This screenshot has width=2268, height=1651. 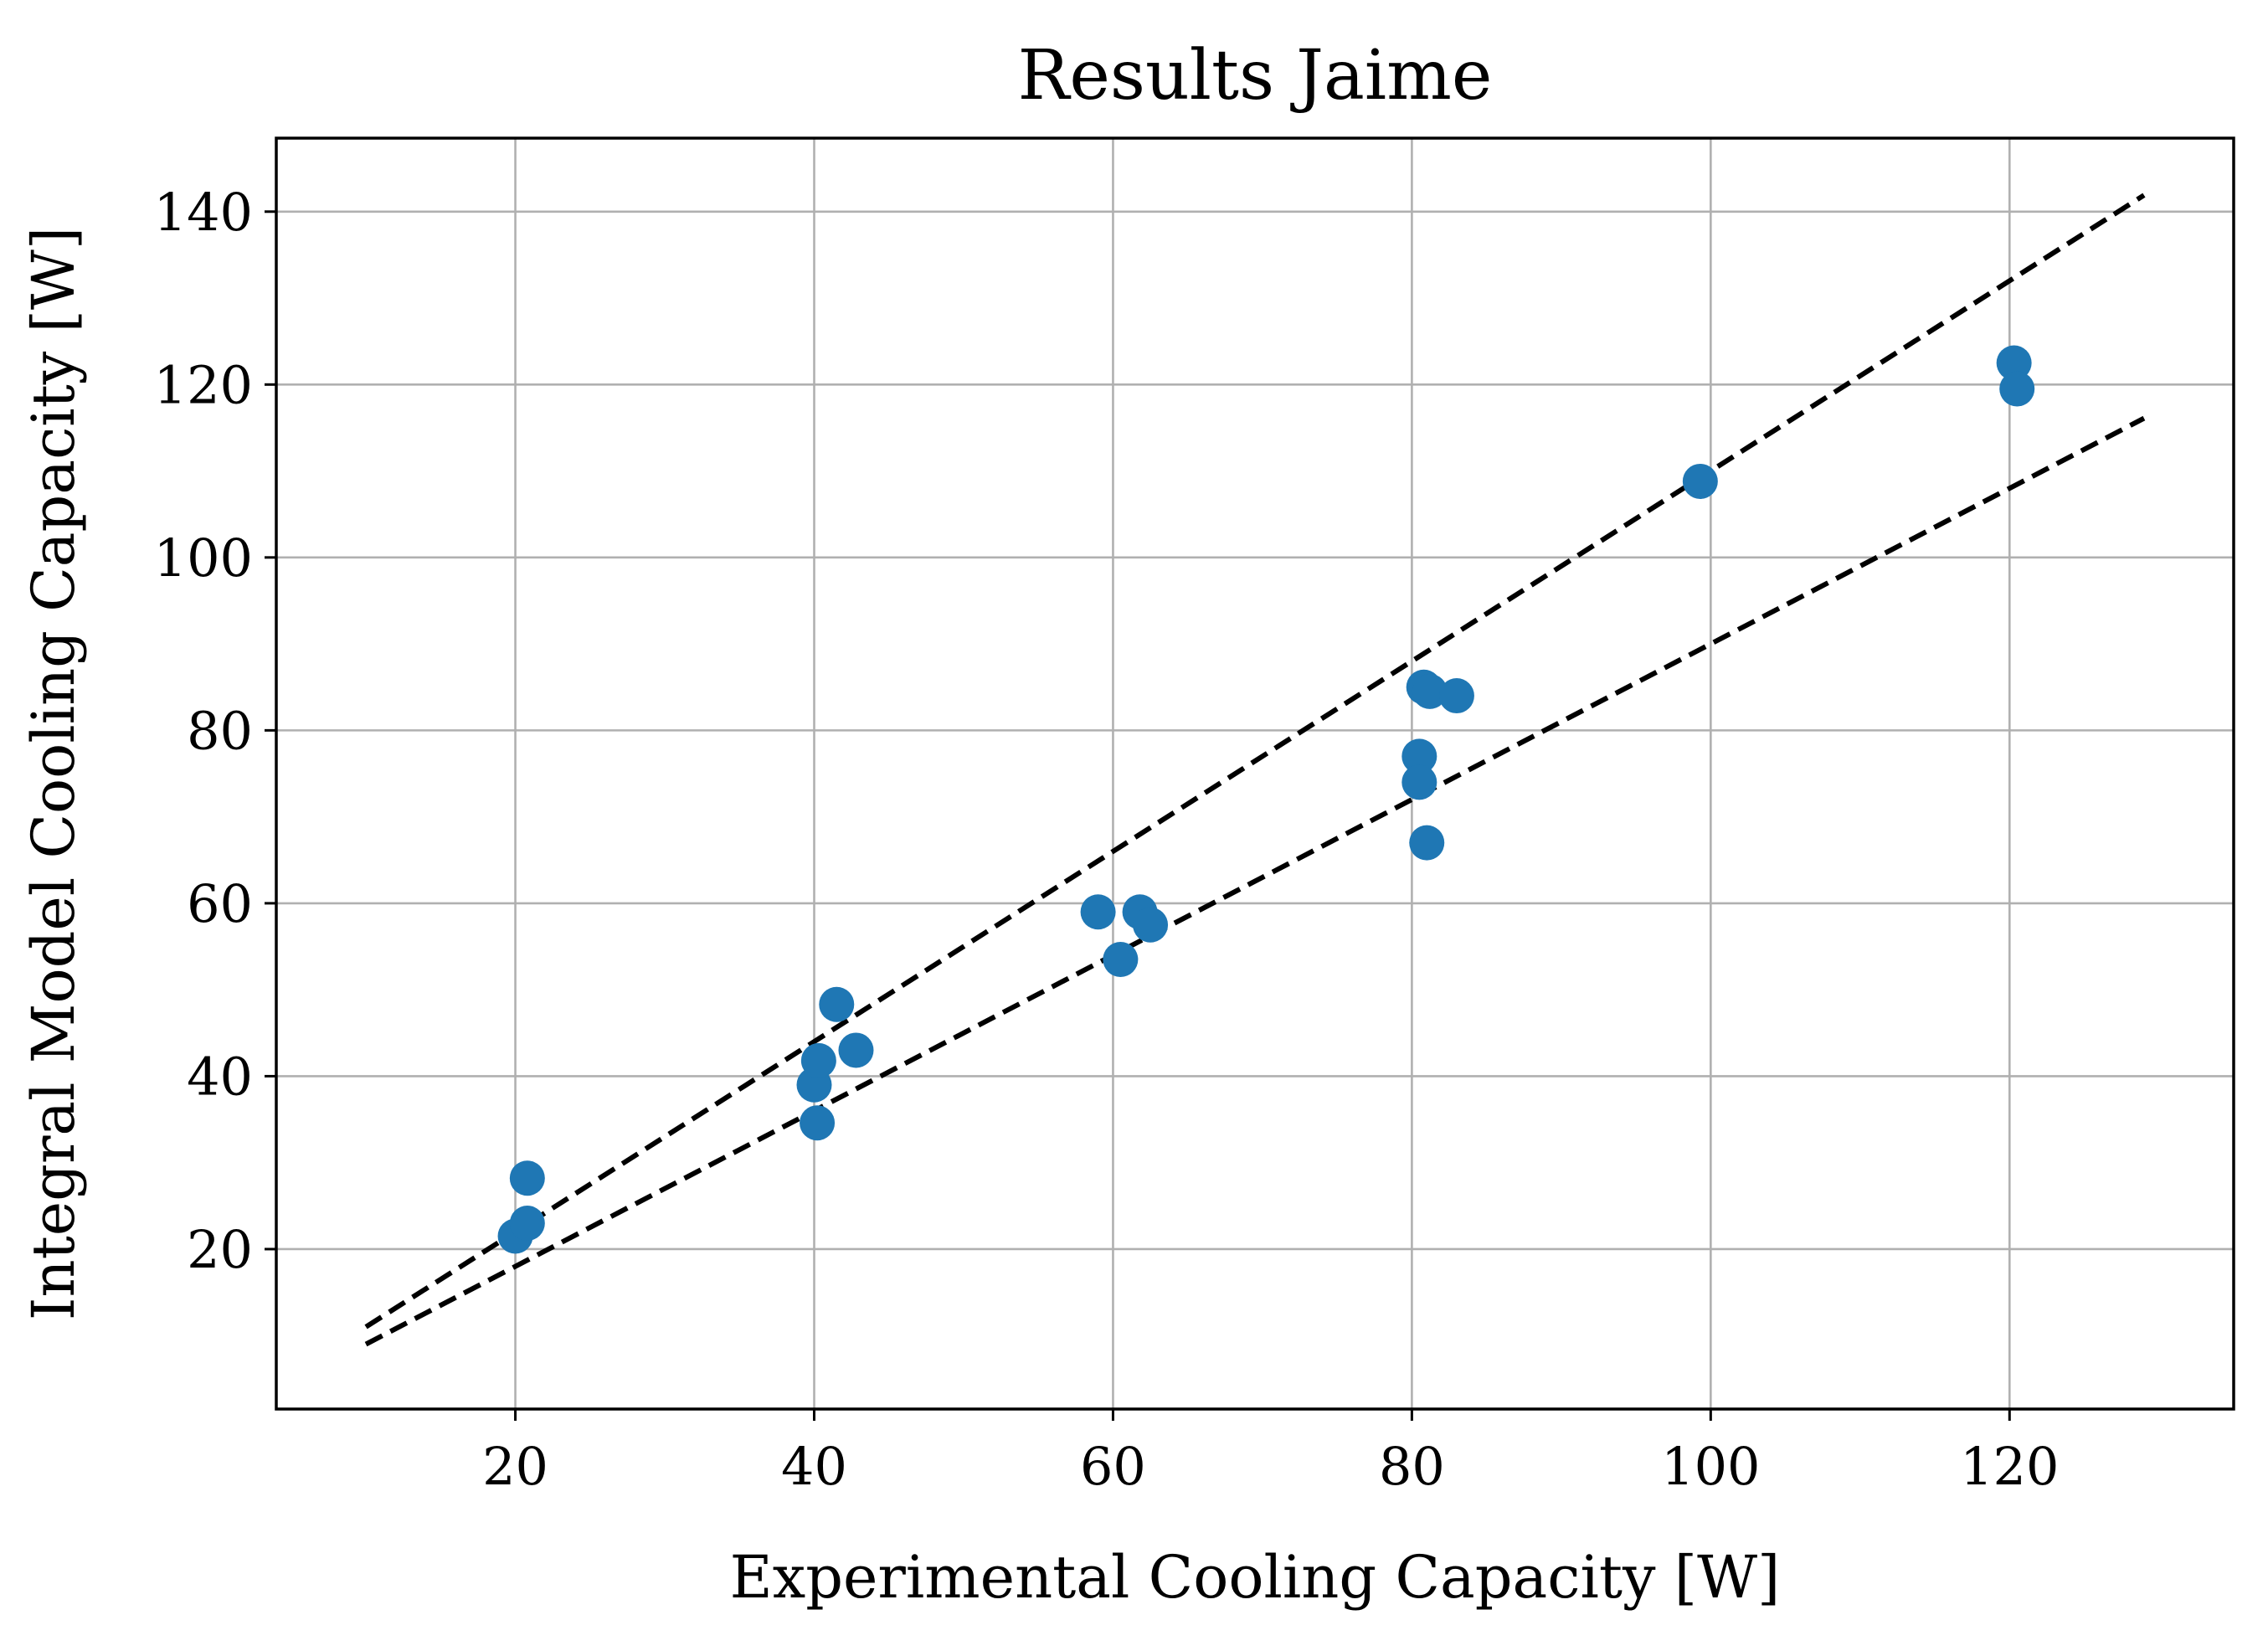 What do you see at coordinates (203, 558) in the screenshot?
I see `y-tick-label: 100` at bounding box center [203, 558].